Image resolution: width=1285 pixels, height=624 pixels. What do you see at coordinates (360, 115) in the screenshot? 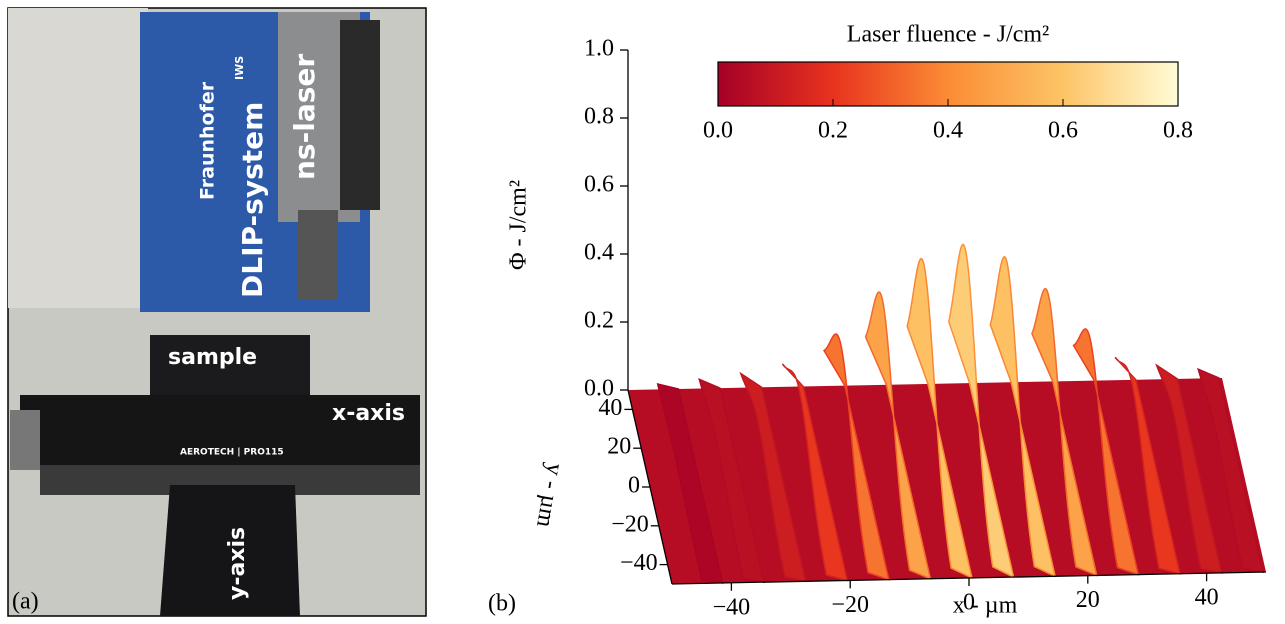
I see `heatsink` at bounding box center [360, 115].